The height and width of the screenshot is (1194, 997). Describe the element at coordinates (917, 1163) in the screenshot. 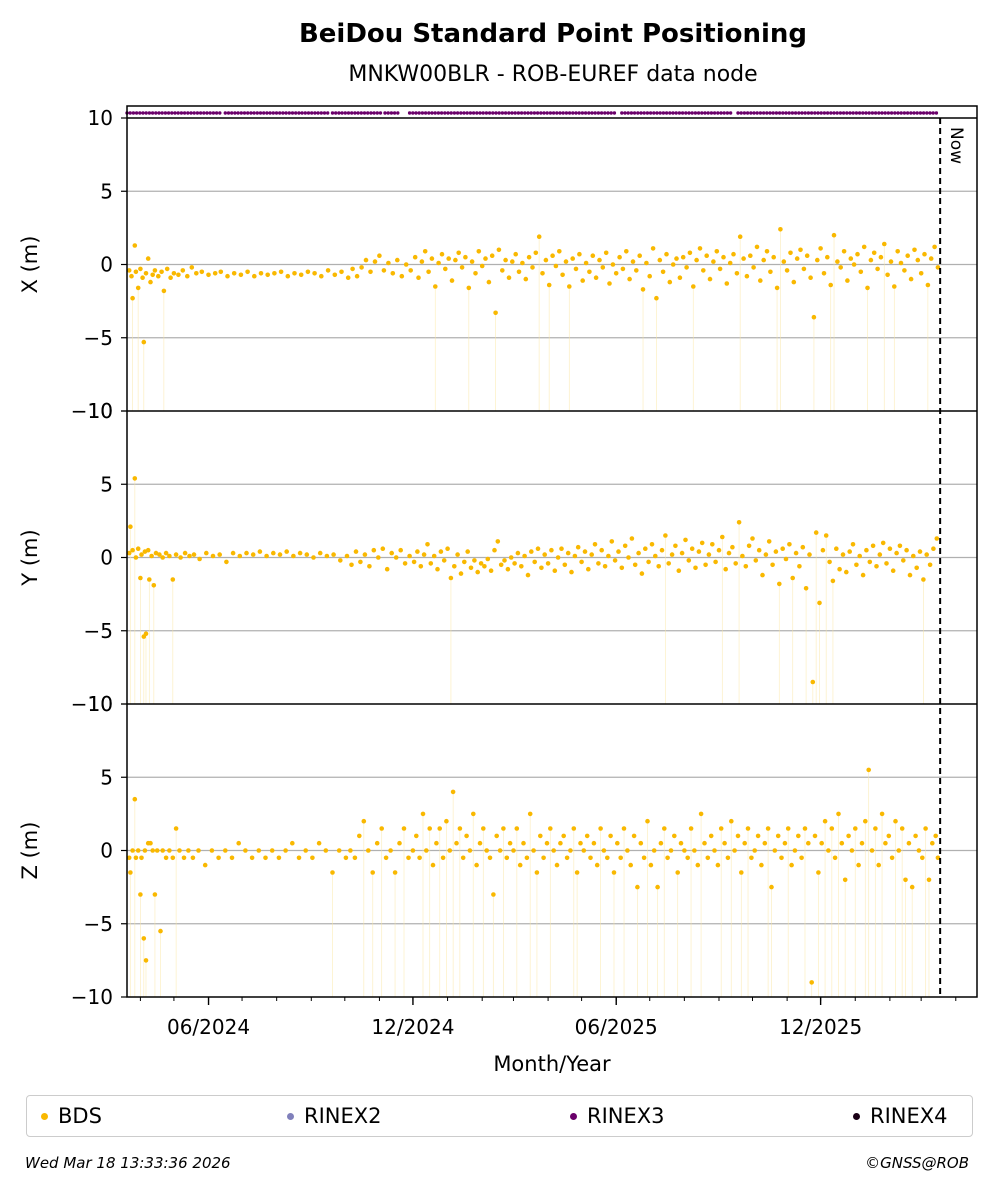

I see `footer-copyright: ©GNSS@ROB` at that location.